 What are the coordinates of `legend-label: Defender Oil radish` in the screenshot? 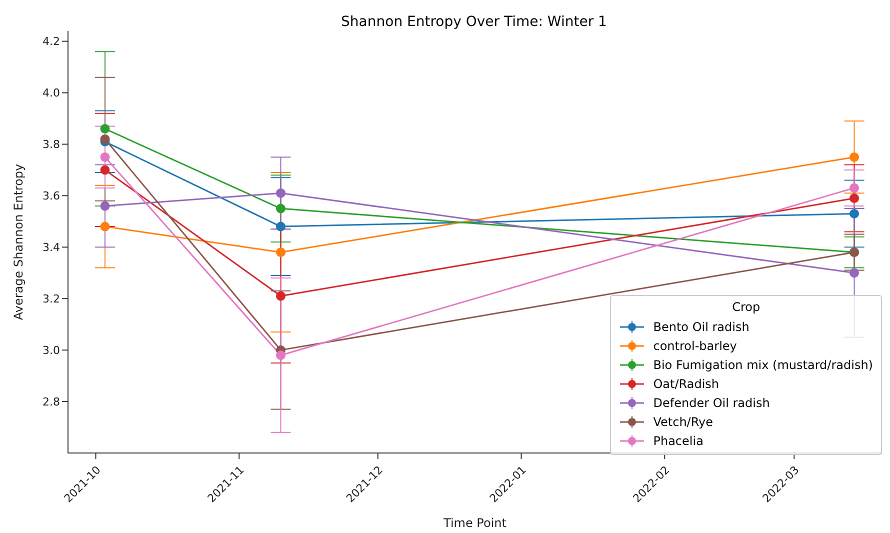 It's located at (711, 403).